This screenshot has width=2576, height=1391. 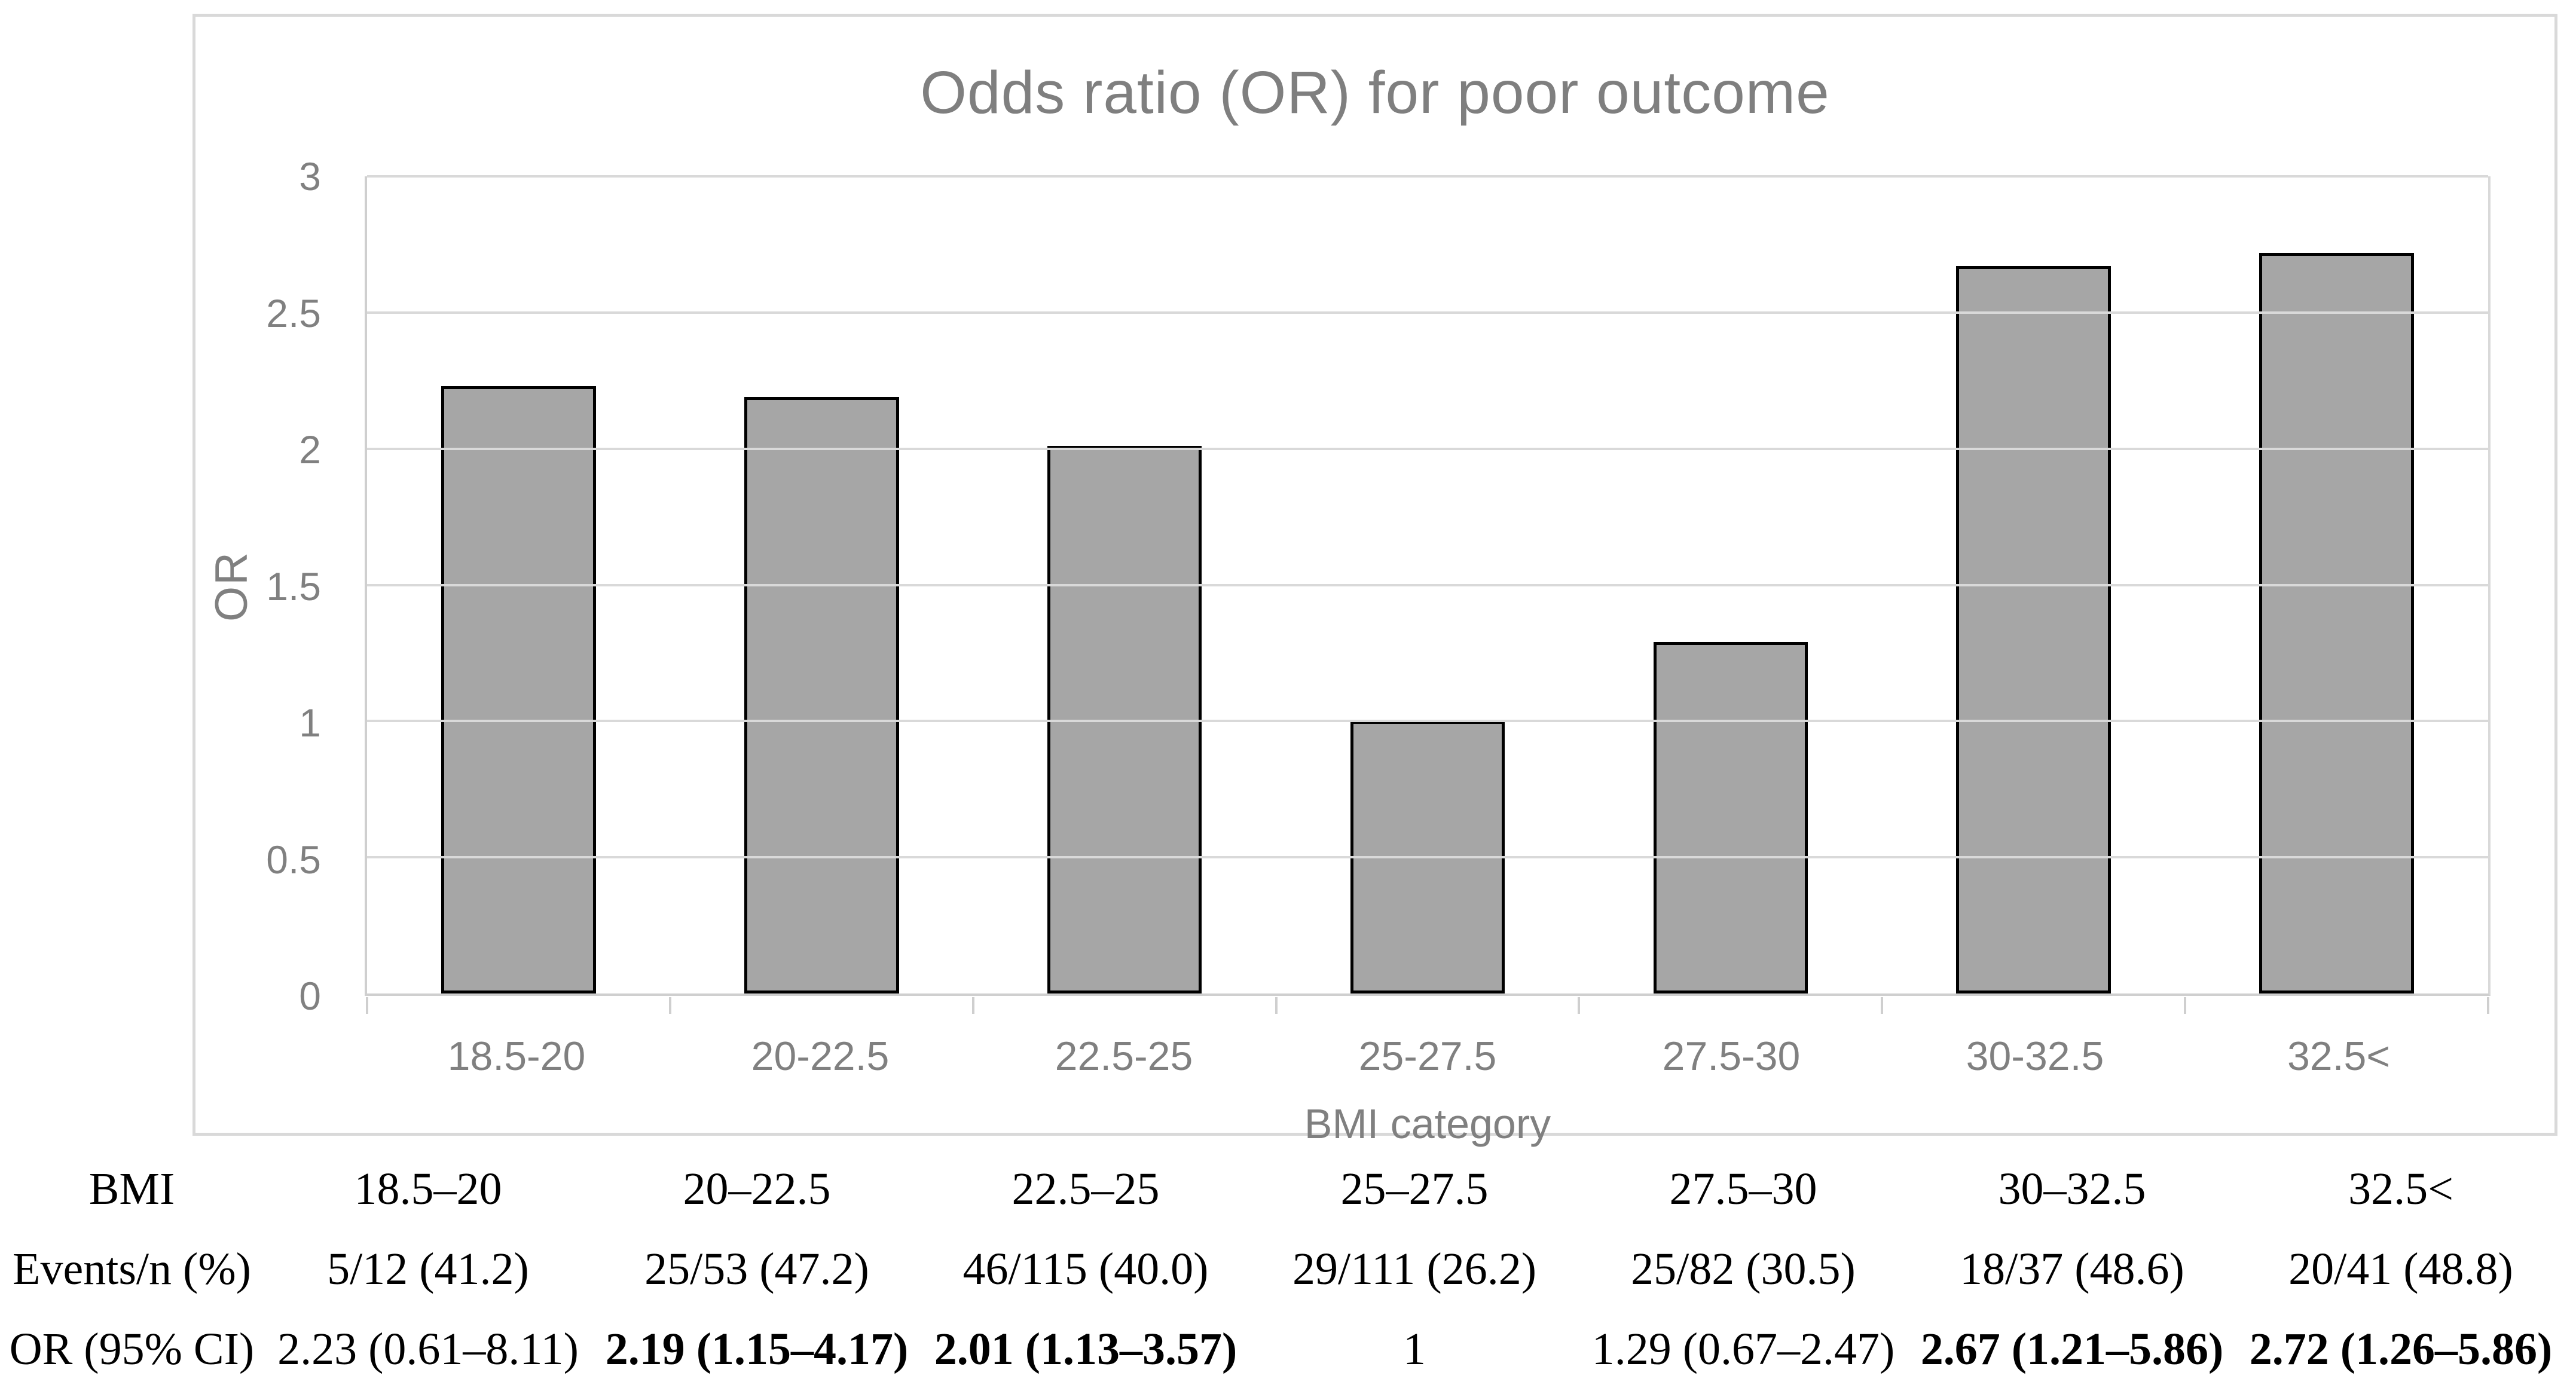 What do you see at coordinates (1086, 1188) in the screenshot?
I see `table-cell: 22.5–25` at bounding box center [1086, 1188].